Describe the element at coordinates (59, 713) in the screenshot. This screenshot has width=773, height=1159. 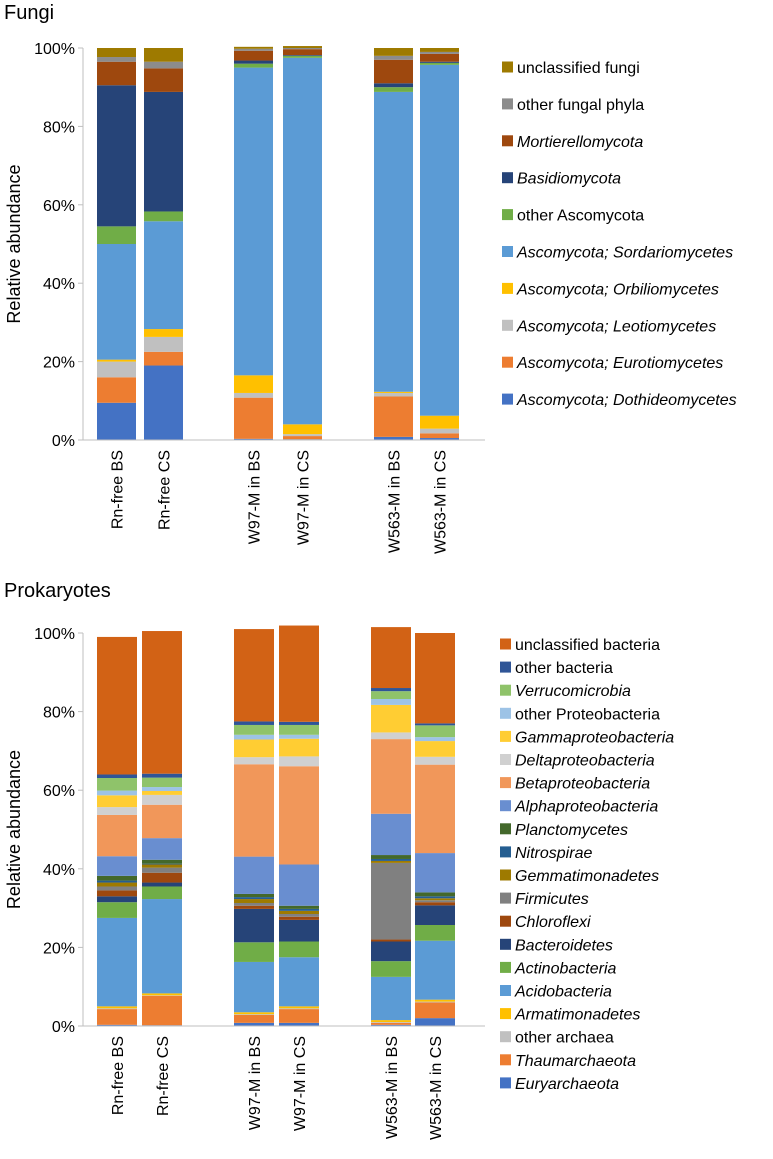
I see `prokaryotes-y-tick-label: 80%` at that location.